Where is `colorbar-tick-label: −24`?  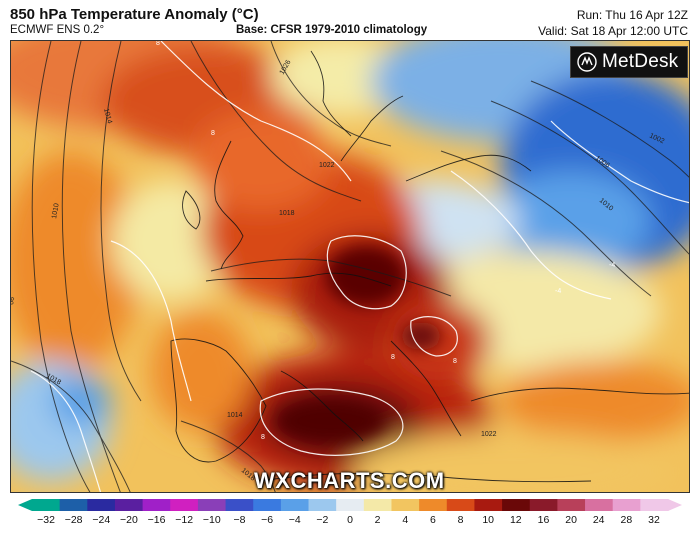
colorbar-tick-label: −24 is located at coordinates (101, 520).